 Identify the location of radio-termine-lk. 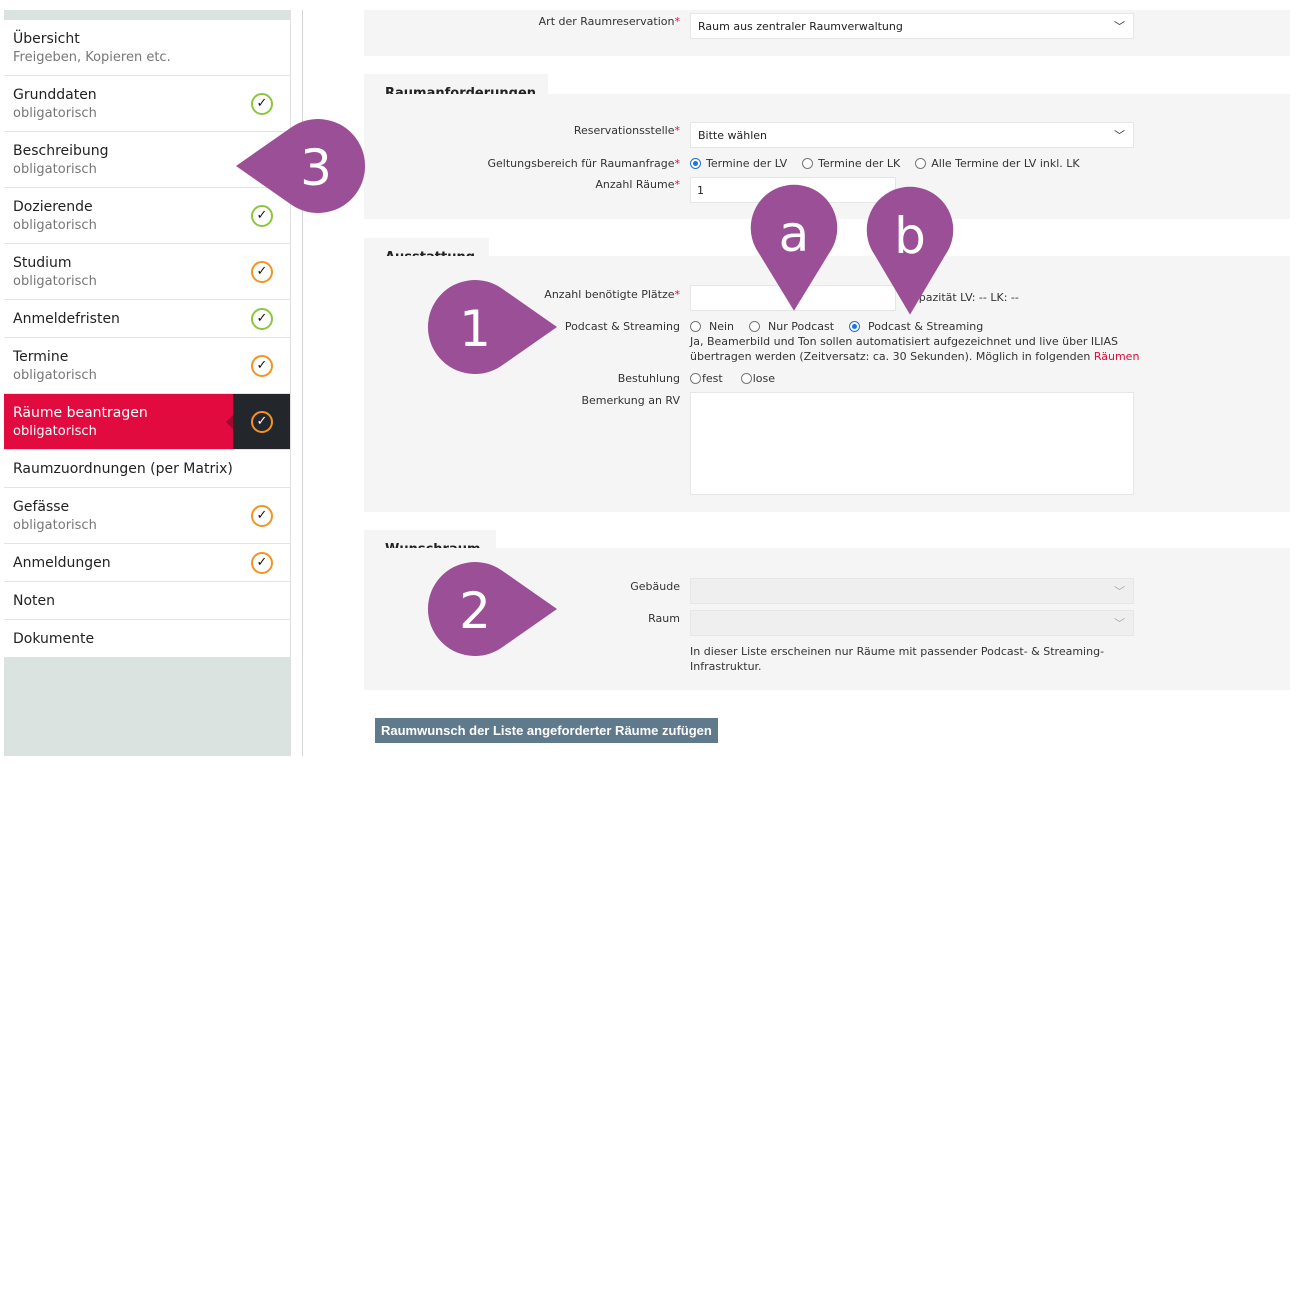
(808, 163).